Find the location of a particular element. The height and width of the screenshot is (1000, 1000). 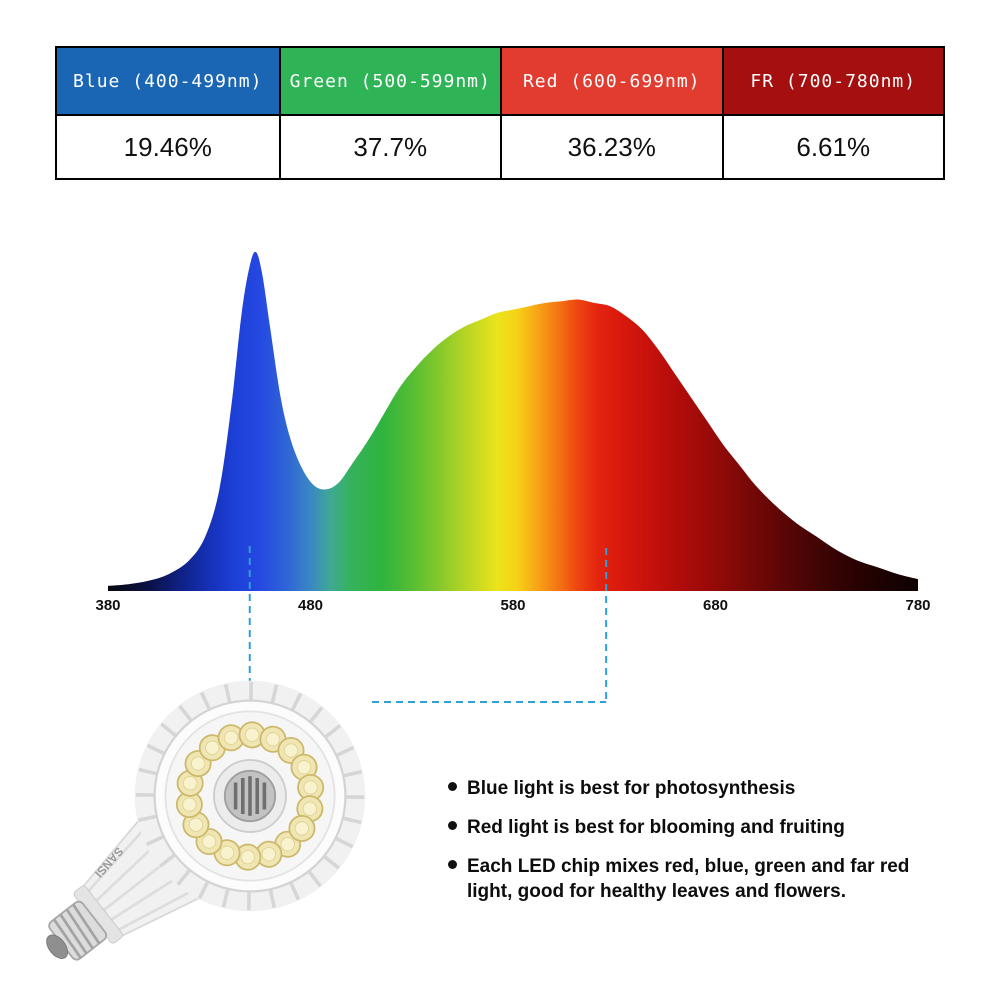

x-tick-label: 380 is located at coordinates (107, 605).